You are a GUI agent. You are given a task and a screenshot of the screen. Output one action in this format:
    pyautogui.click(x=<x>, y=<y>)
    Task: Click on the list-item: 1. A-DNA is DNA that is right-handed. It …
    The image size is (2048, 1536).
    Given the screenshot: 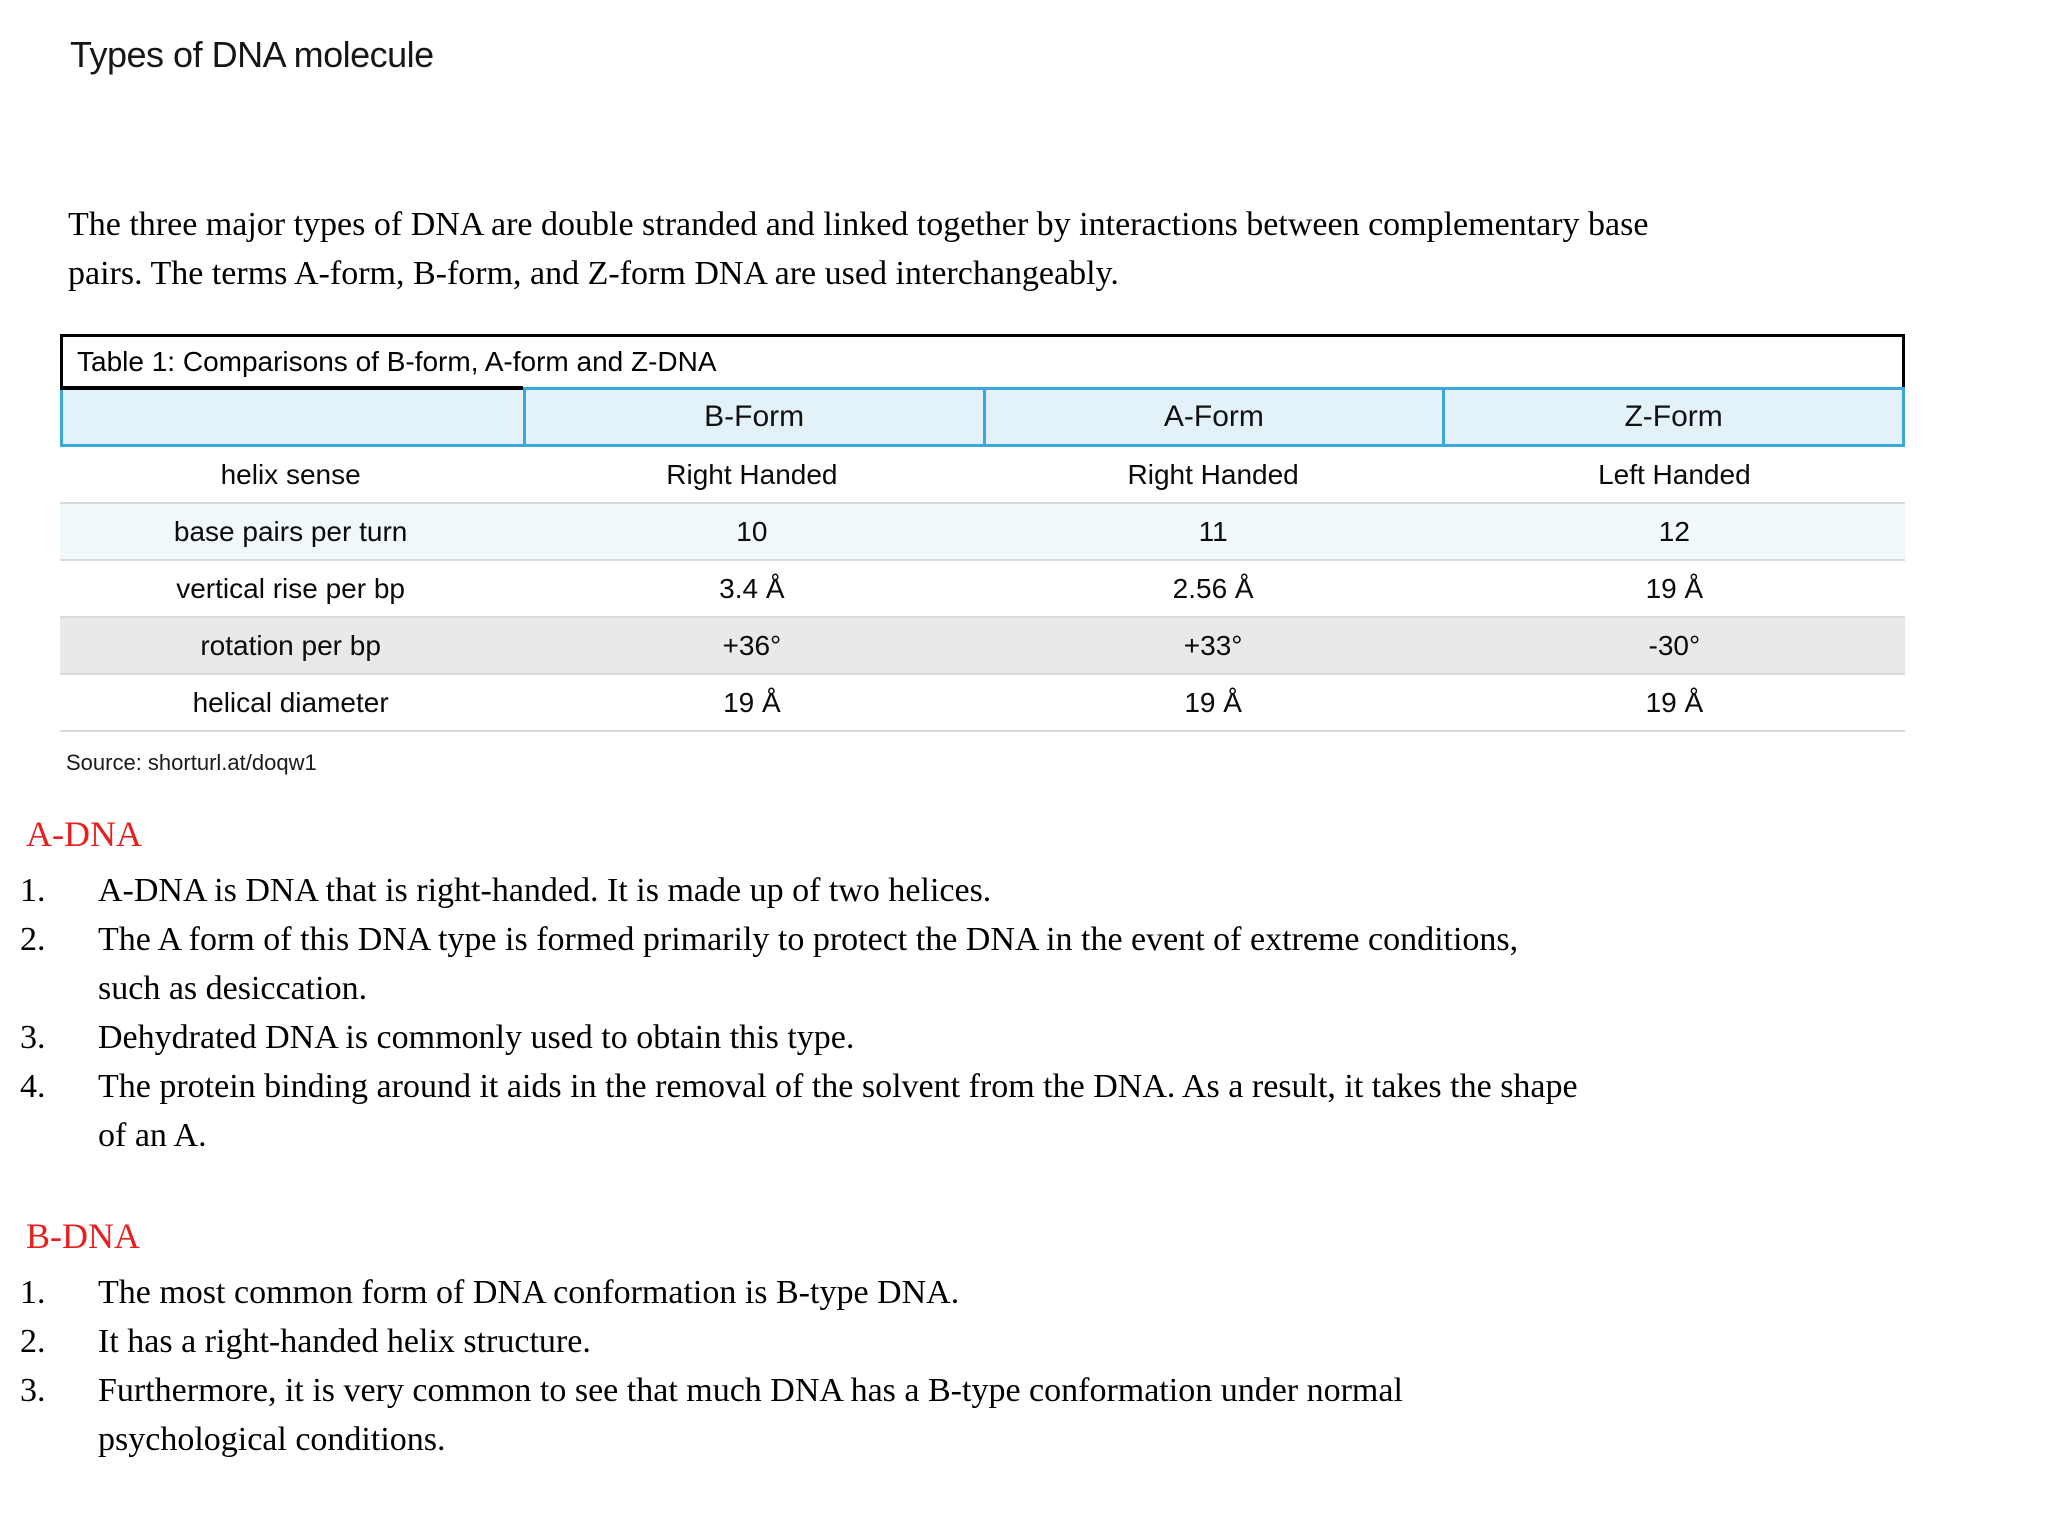 What is the action you would take?
    pyautogui.click(x=1011, y=890)
    